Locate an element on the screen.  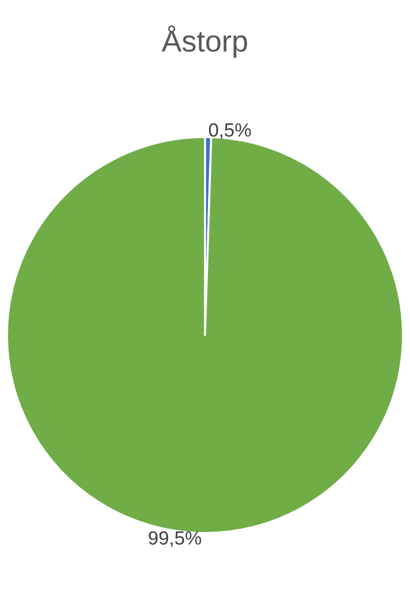
chart-title: Åstorp is located at coordinates (205, 41).